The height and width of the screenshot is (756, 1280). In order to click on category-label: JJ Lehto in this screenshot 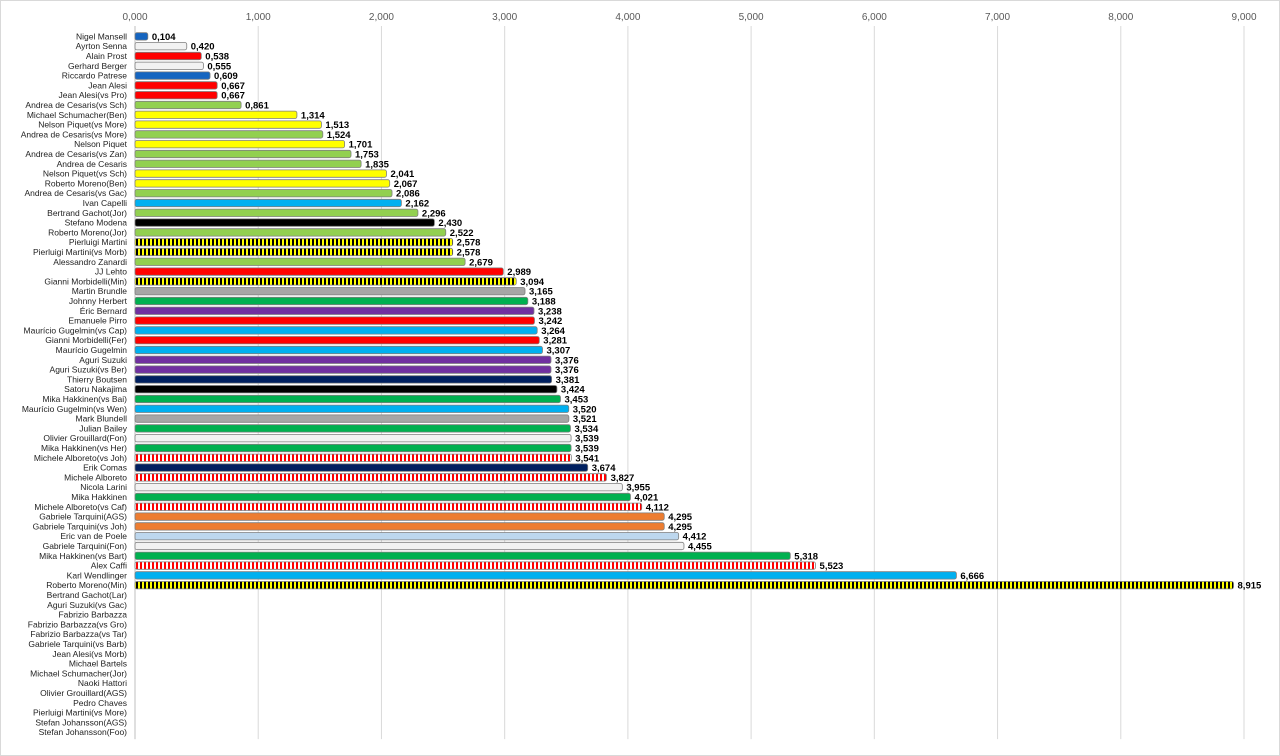, I will do `click(111, 272)`.